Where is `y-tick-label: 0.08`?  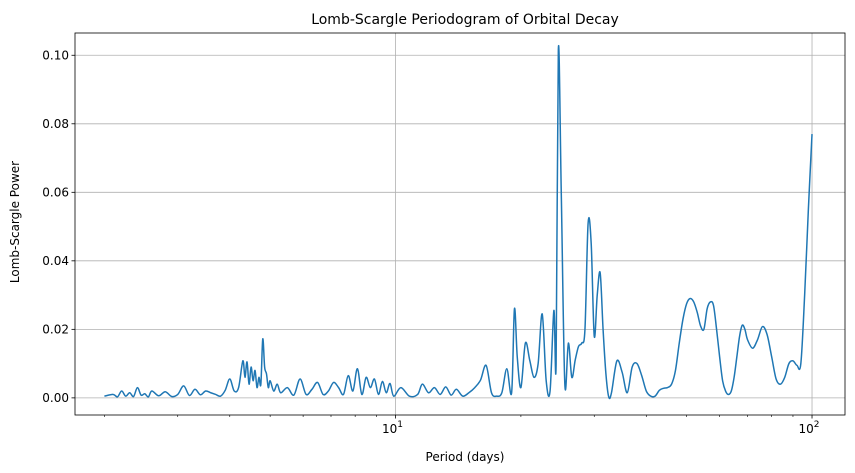
y-tick-label: 0.08 is located at coordinates (55, 124).